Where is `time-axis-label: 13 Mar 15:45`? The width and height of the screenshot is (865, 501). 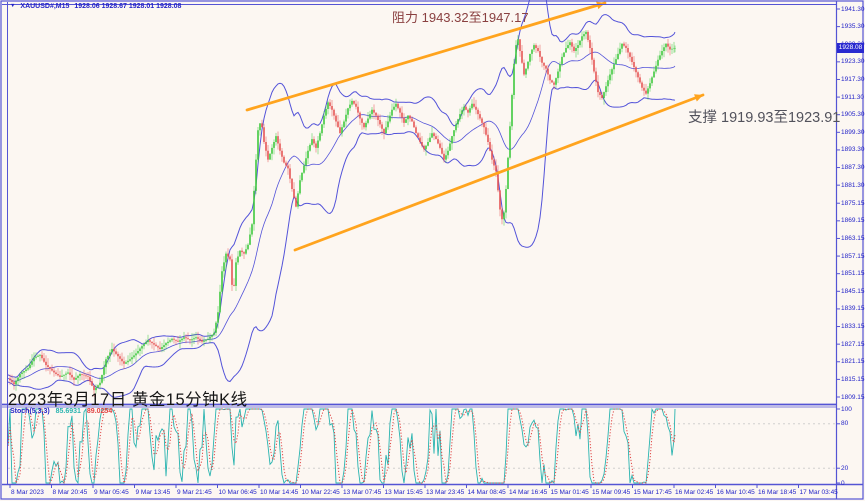 time-axis-label: 13 Mar 15:45 is located at coordinates (403, 492).